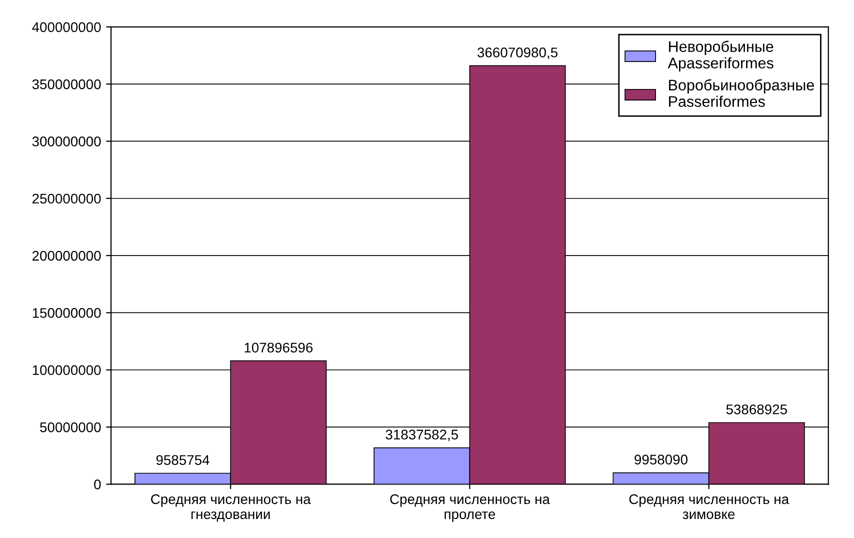  What do you see at coordinates (278, 347) in the screenshot?
I see `data-label: 107896596` at bounding box center [278, 347].